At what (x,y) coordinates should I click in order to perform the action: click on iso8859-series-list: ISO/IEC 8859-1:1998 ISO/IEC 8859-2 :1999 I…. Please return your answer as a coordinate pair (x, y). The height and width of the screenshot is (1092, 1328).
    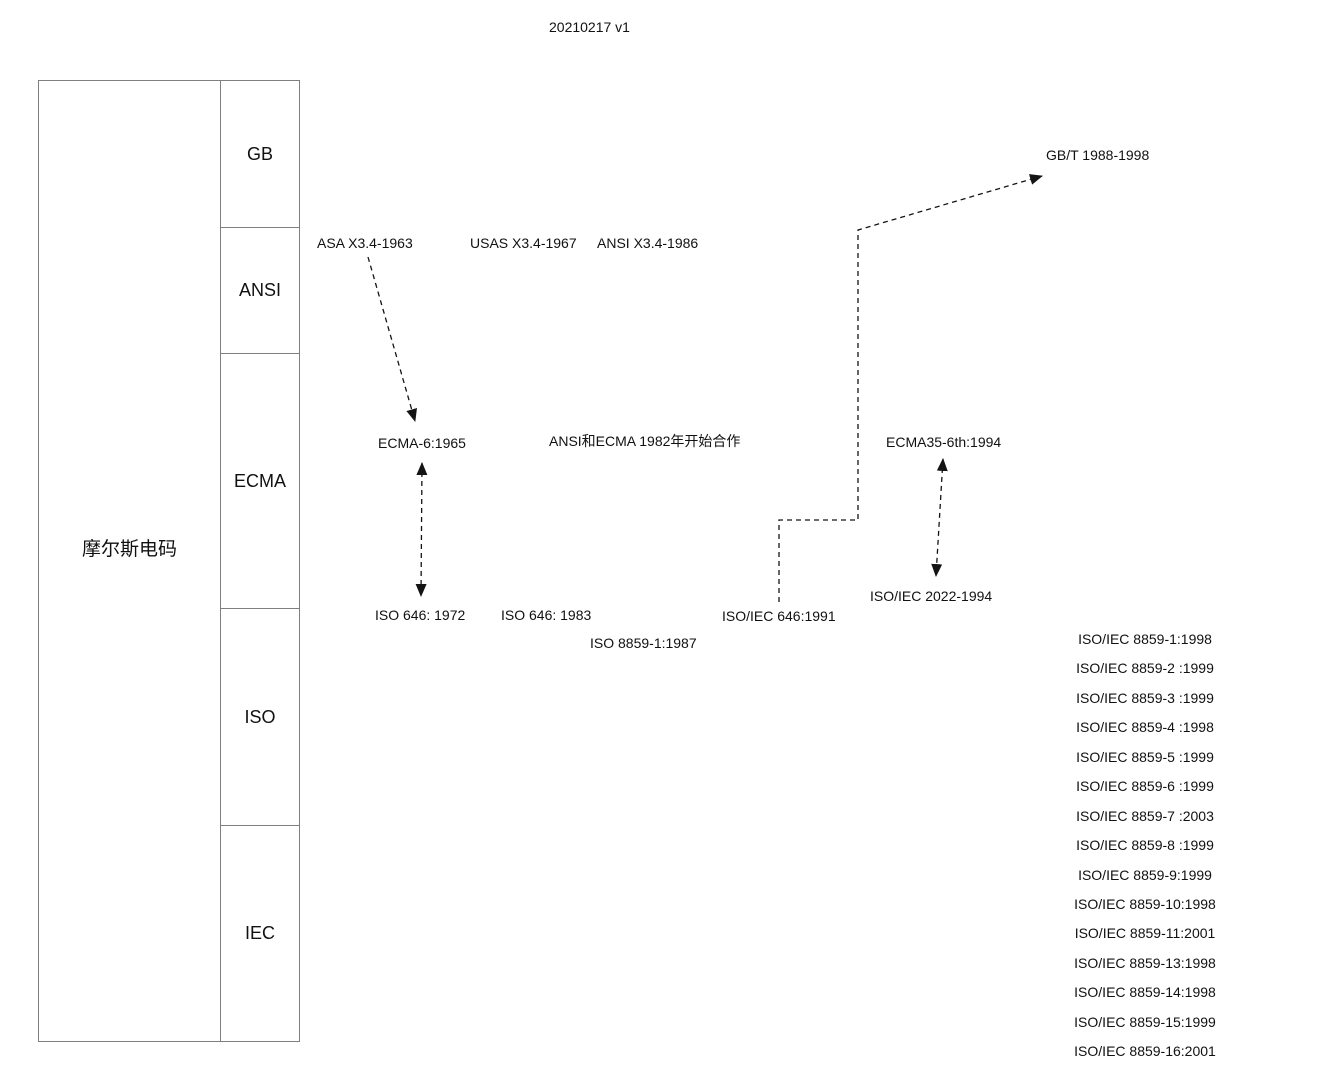
    Looking at the image, I should click on (1145, 850).